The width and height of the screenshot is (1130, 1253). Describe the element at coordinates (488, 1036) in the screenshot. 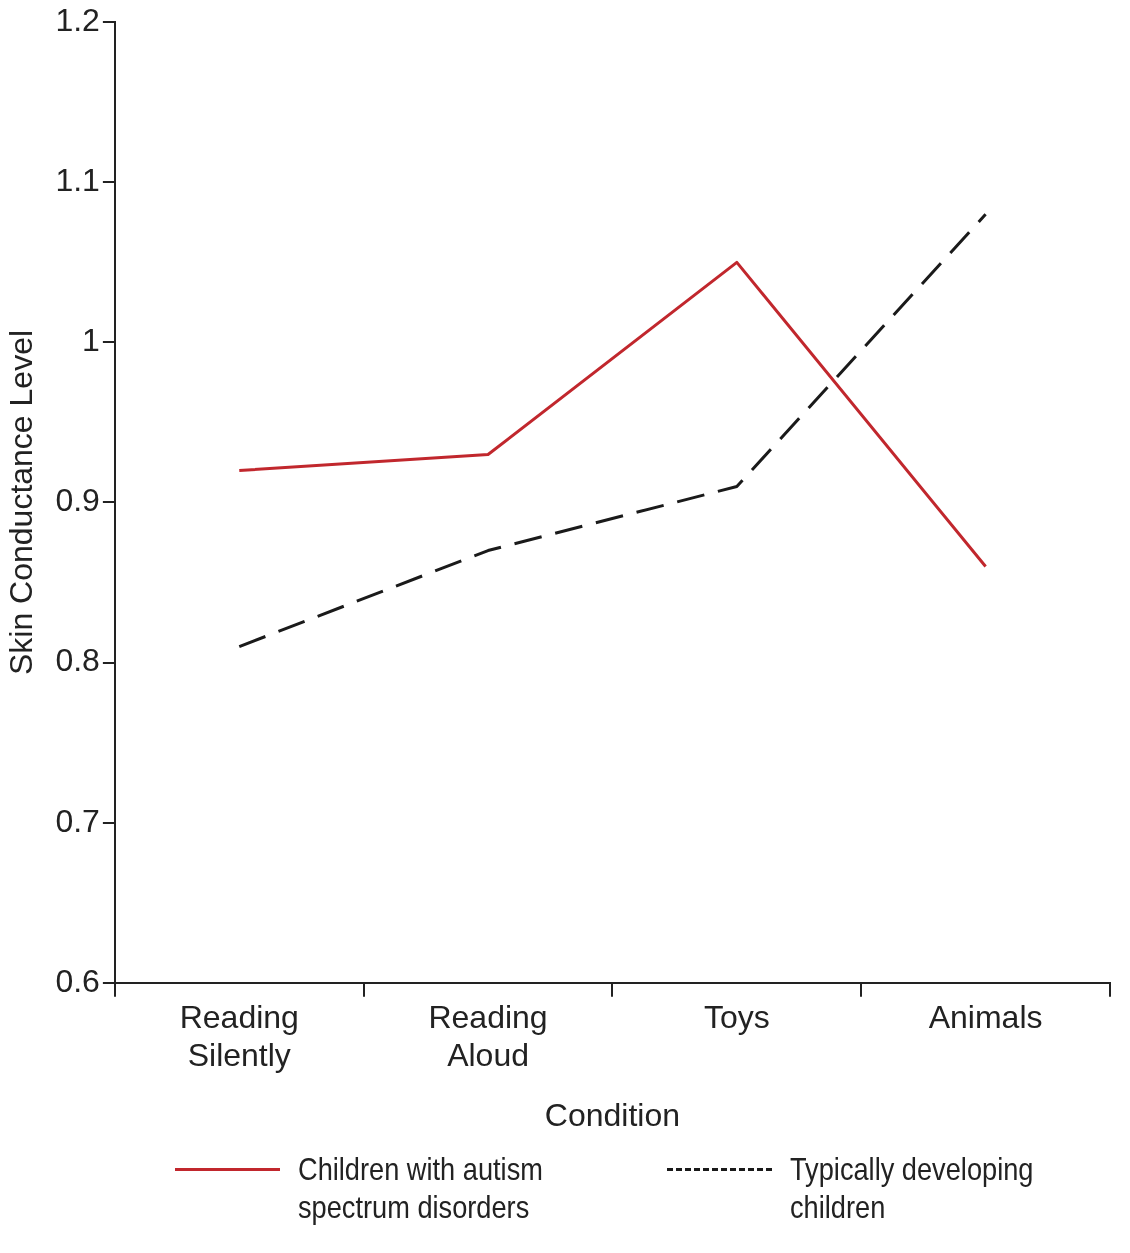

I see `x-tick-label: Reading Aloud` at that location.